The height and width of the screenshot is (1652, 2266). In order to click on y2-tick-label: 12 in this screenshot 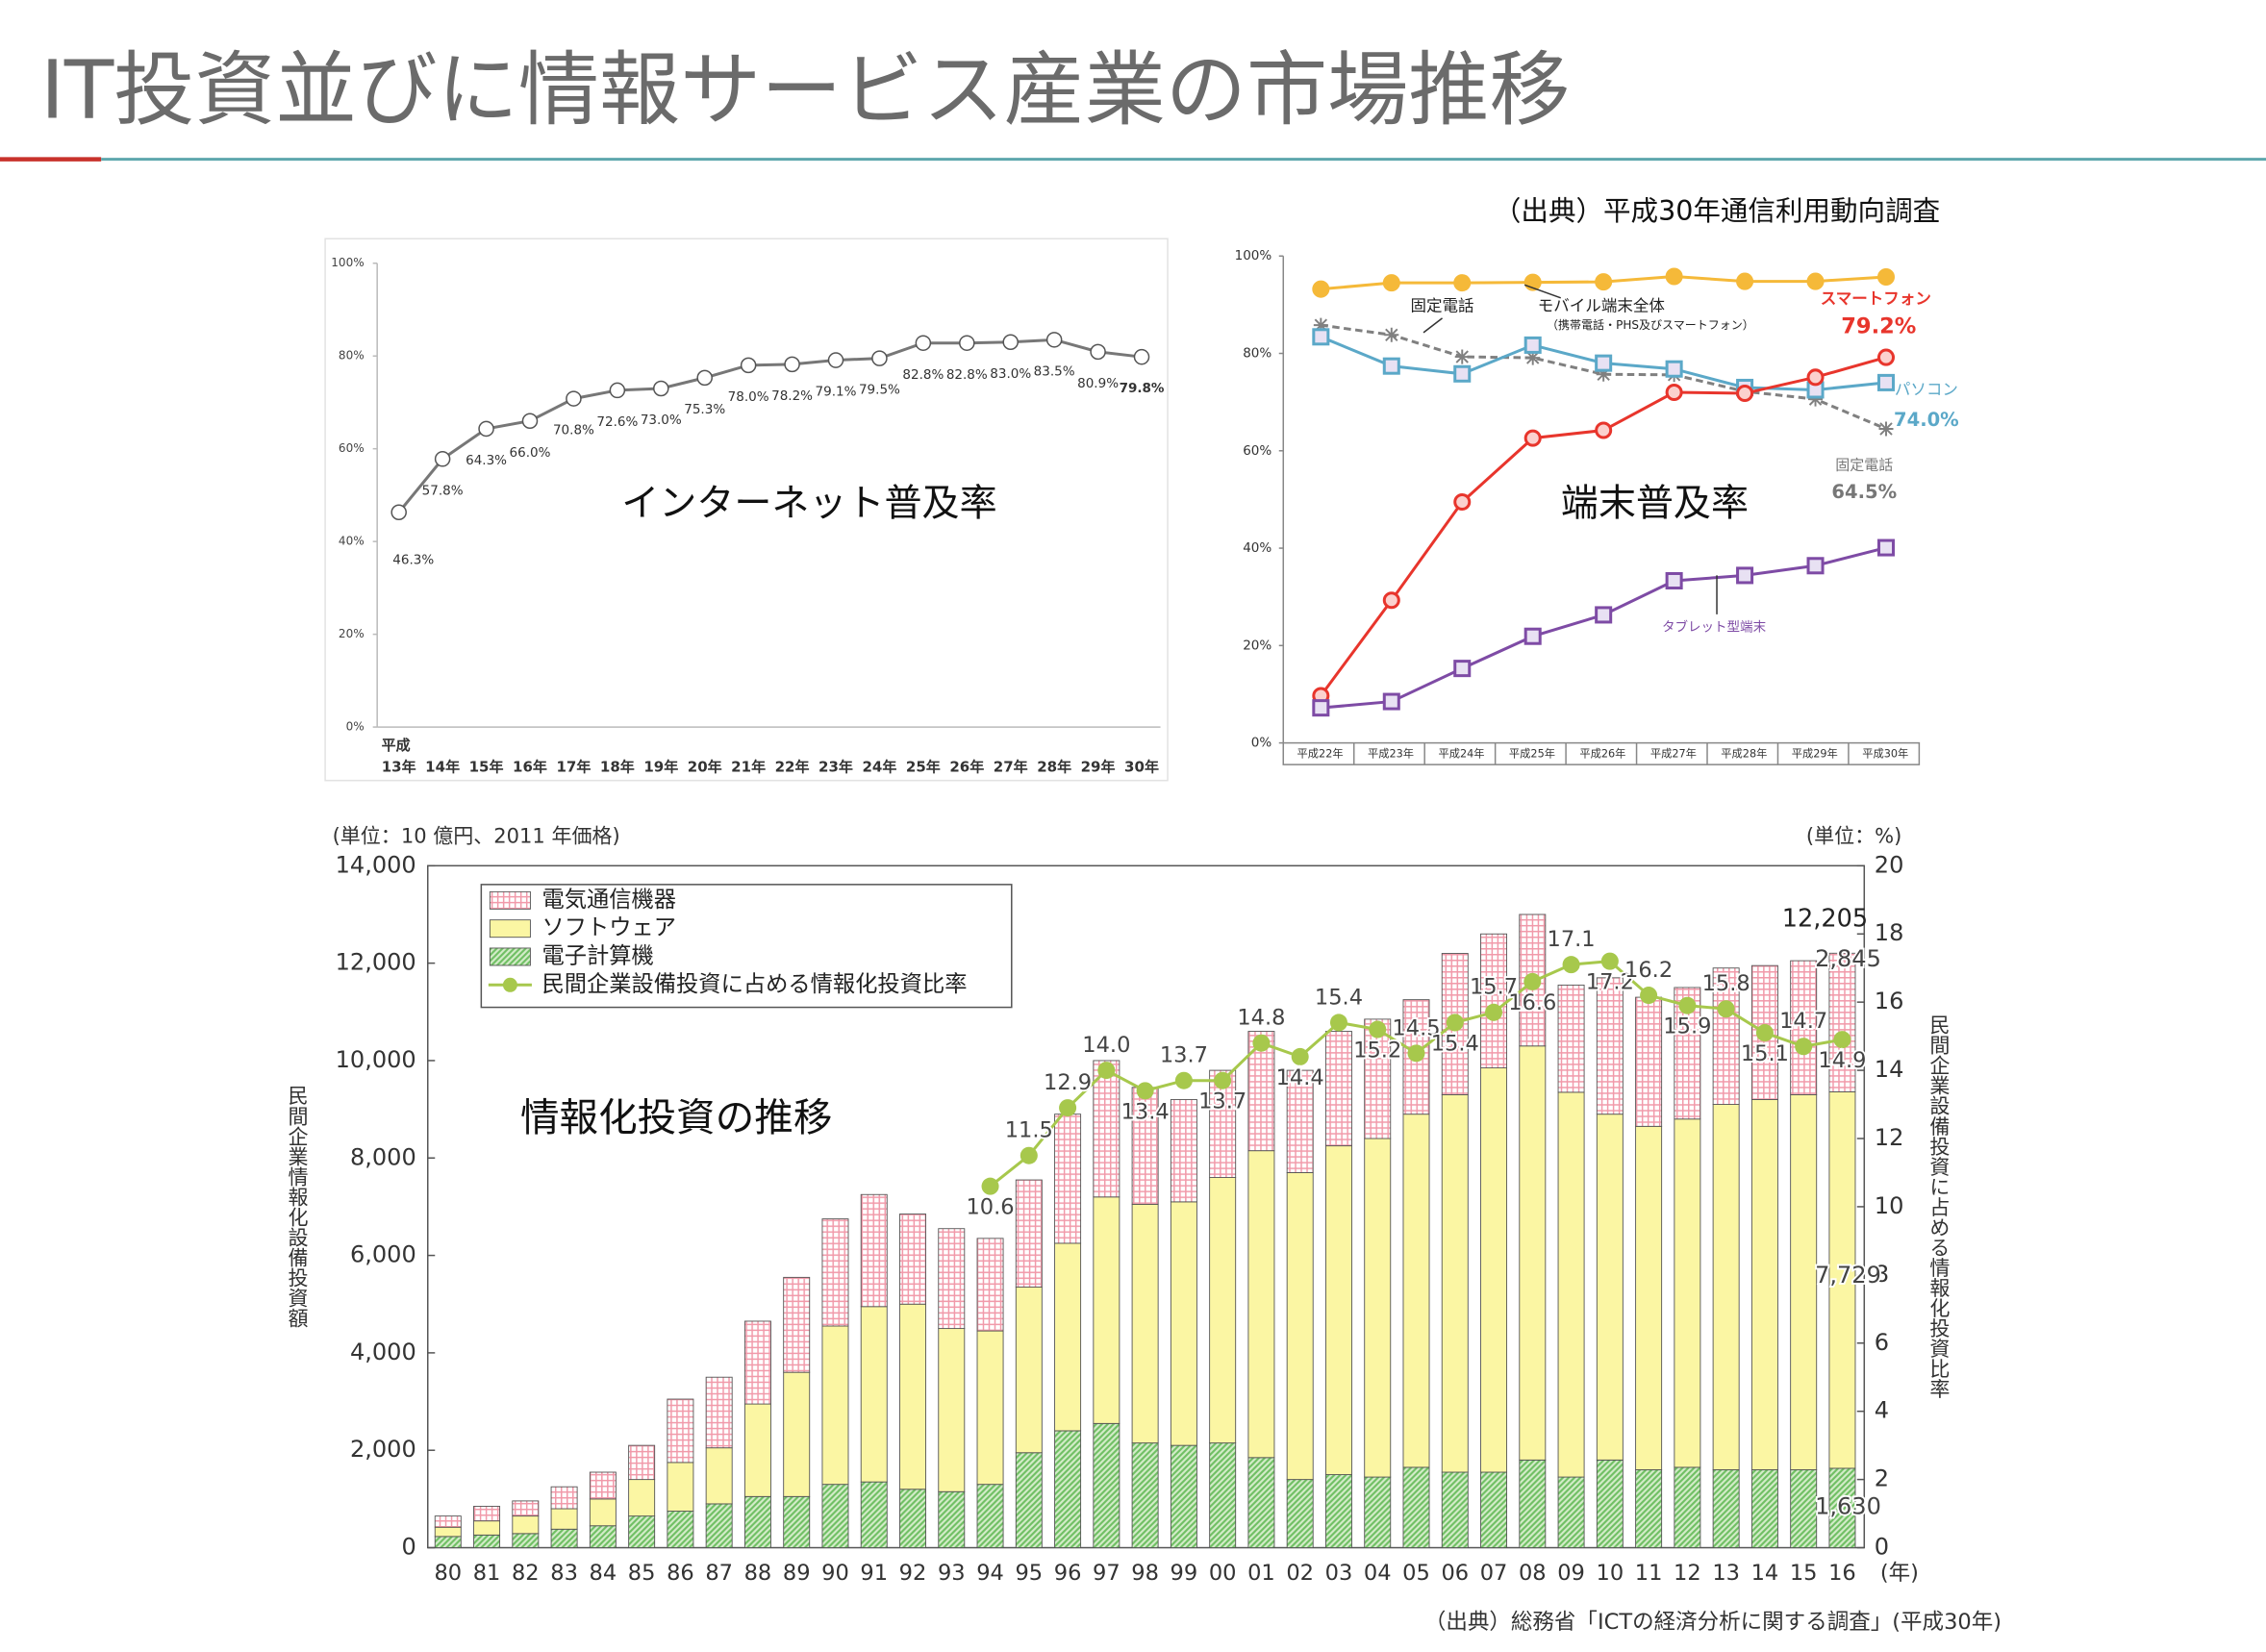, I will do `click(1890, 1138)`.